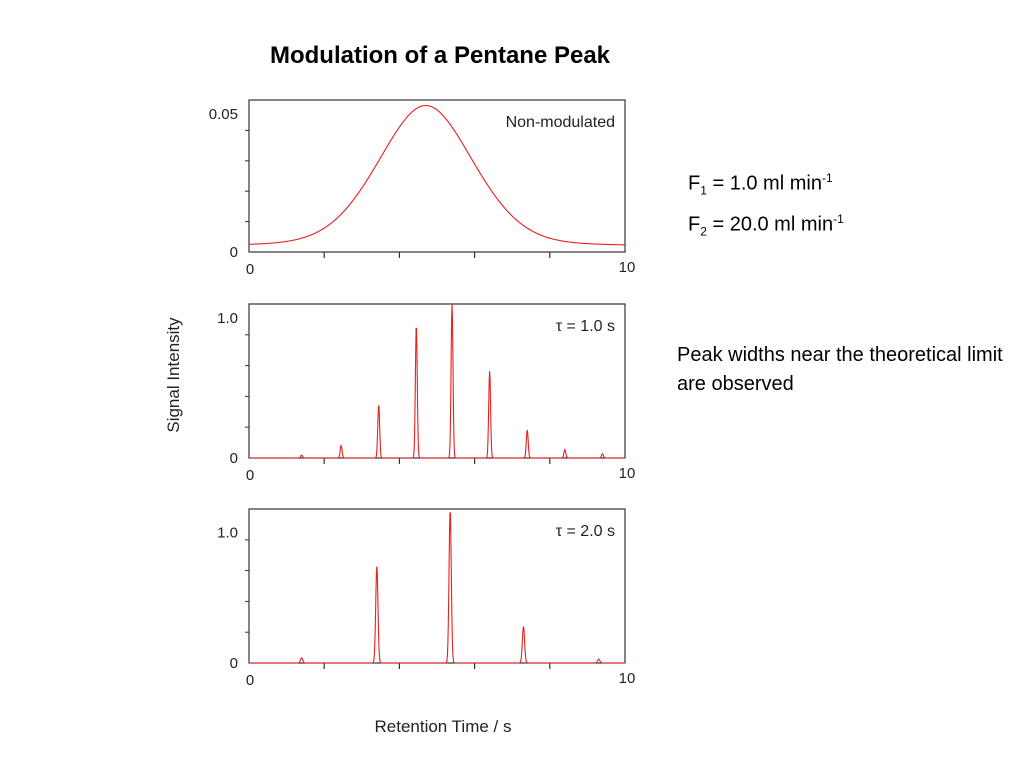  Describe the element at coordinates (250, 680) in the screenshot. I see `panel-3-x-tick-label: 0` at that location.